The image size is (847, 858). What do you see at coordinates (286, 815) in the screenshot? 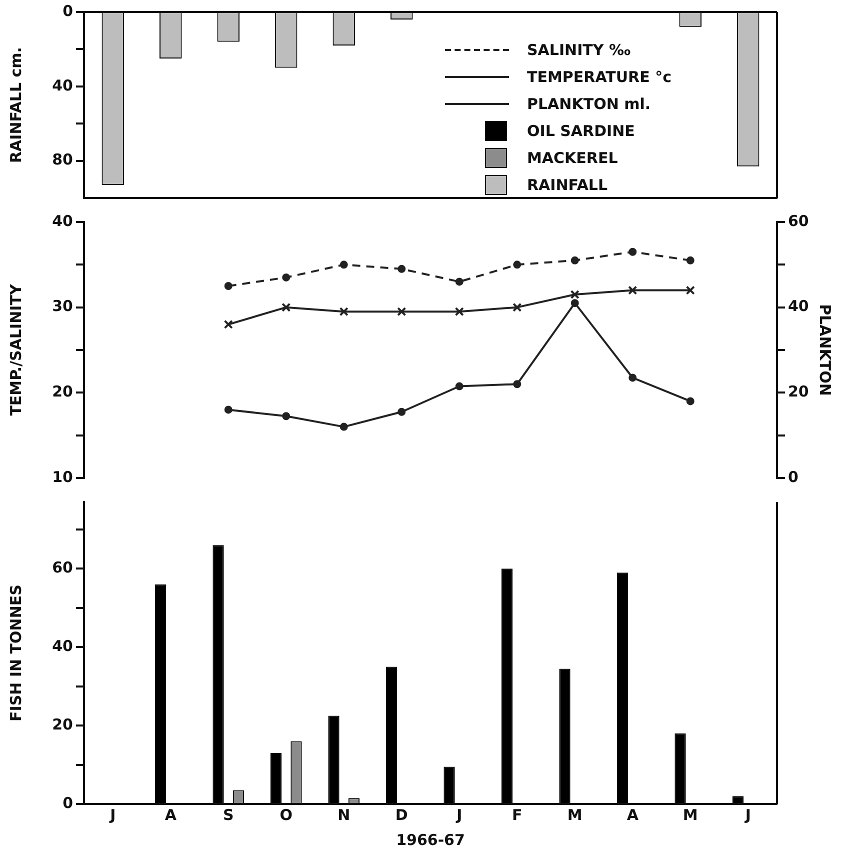
I see `x-tick-label: O` at bounding box center [286, 815].